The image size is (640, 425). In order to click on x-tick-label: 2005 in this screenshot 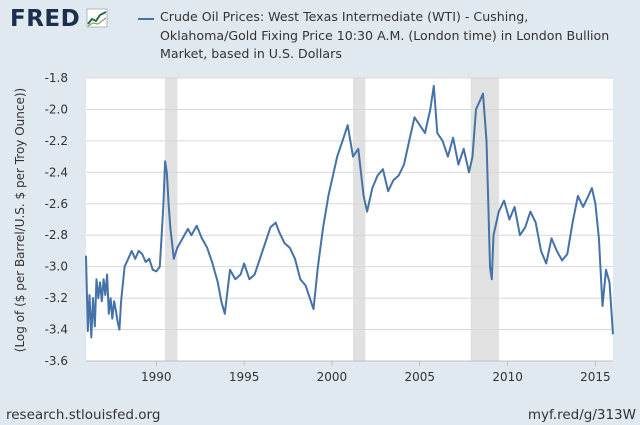, I will do `click(419, 377)`.